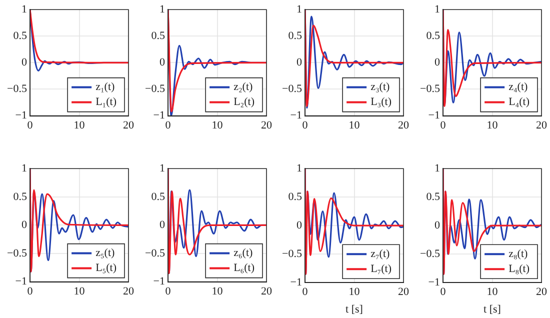 This screenshot has width=550, height=318. Describe the element at coordinates (106, 268) in the screenshot. I see `legend-label: L₅(t)` at that location.